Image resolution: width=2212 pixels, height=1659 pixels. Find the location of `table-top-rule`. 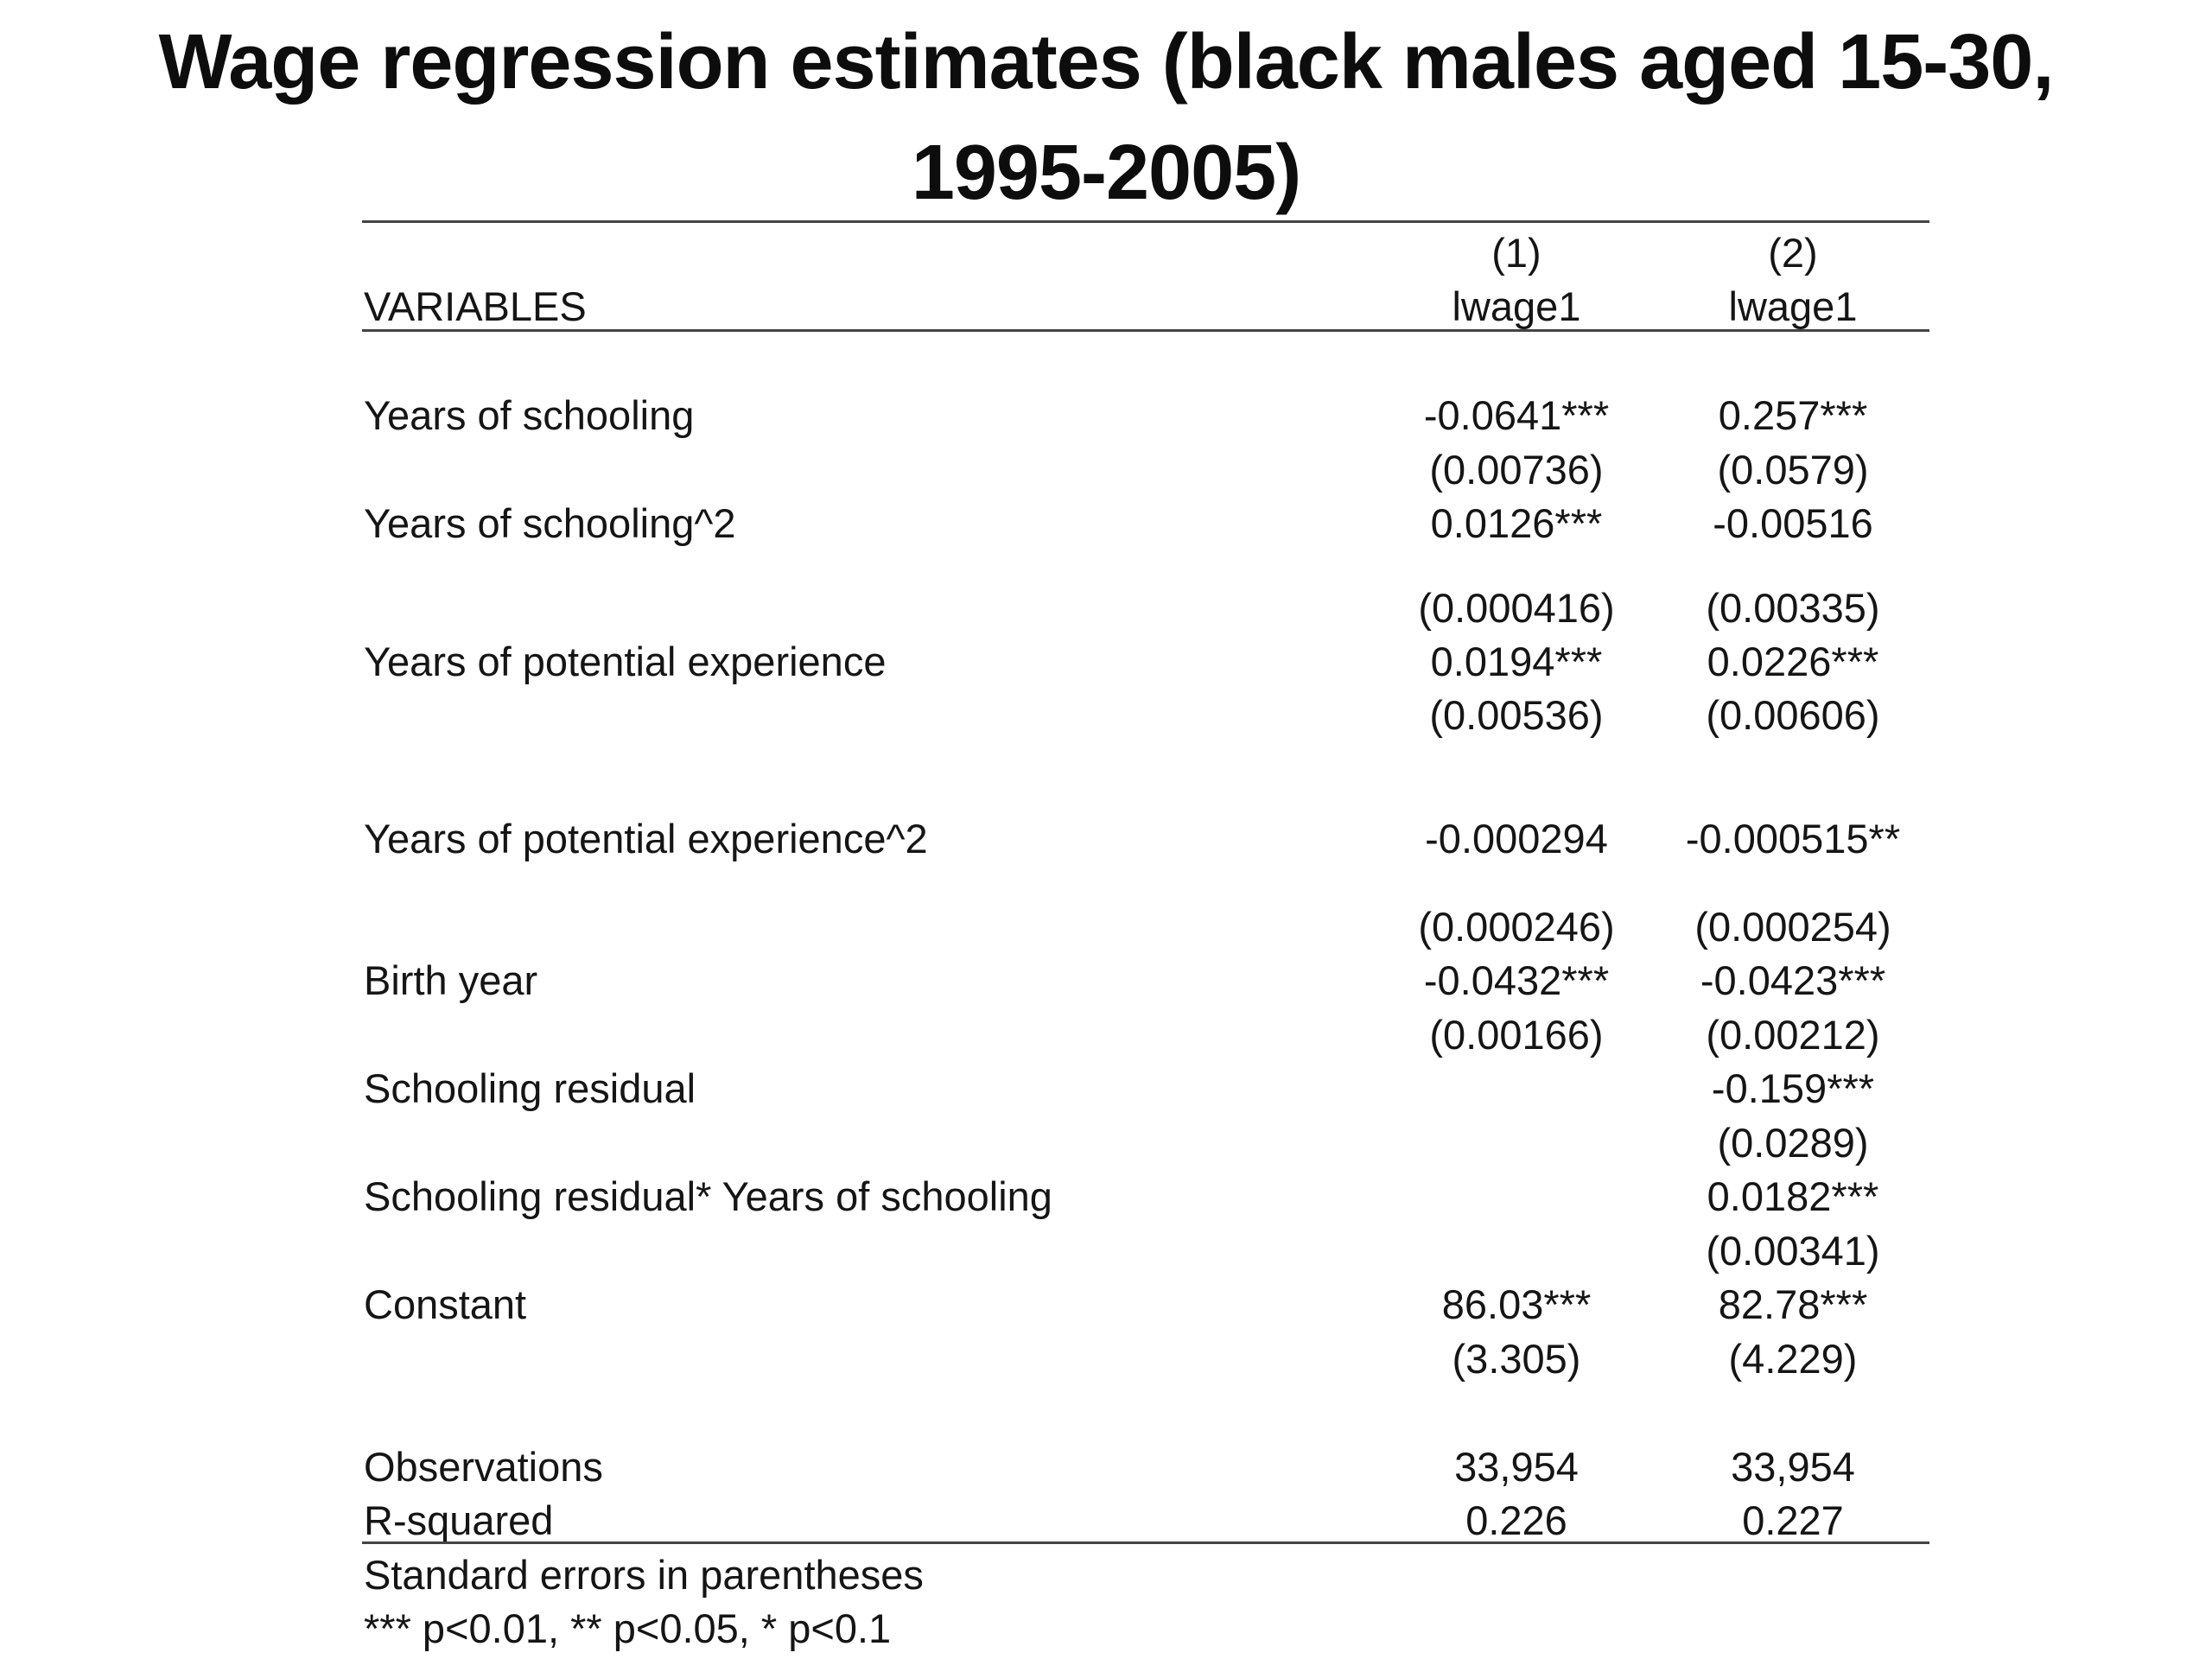

table-top-rule is located at coordinates (1145, 221).